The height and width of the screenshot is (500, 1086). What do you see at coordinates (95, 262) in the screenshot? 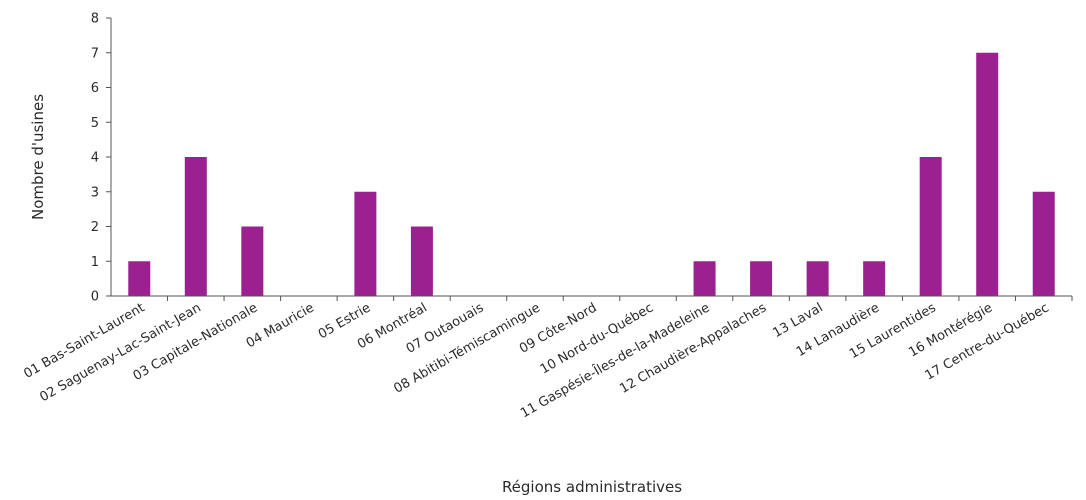
I see `y-tick-label: 1` at bounding box center [95, 262].